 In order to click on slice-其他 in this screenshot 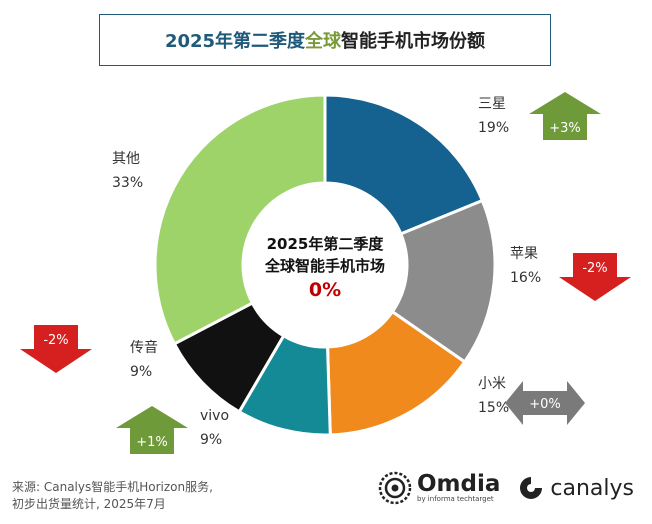, I will do `click(240, 219)`.